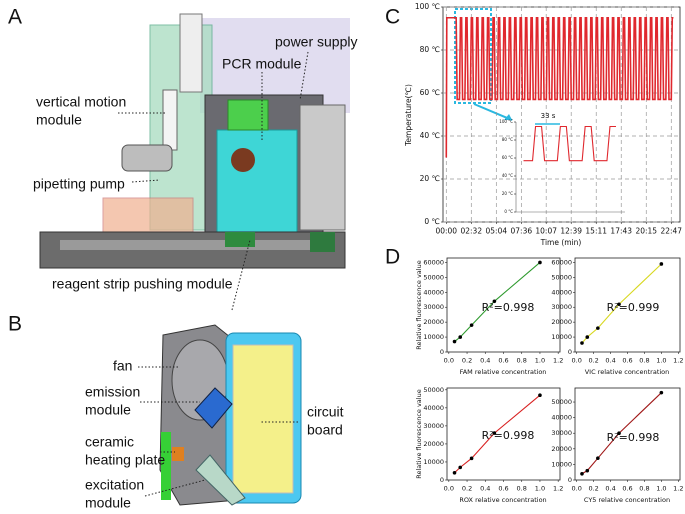 The height and width of the screenshot is (514, 685). What do you see at coordinates (15, 324) in the screenshot?
I see `panel-label: B` at bounding box center [15, 324].